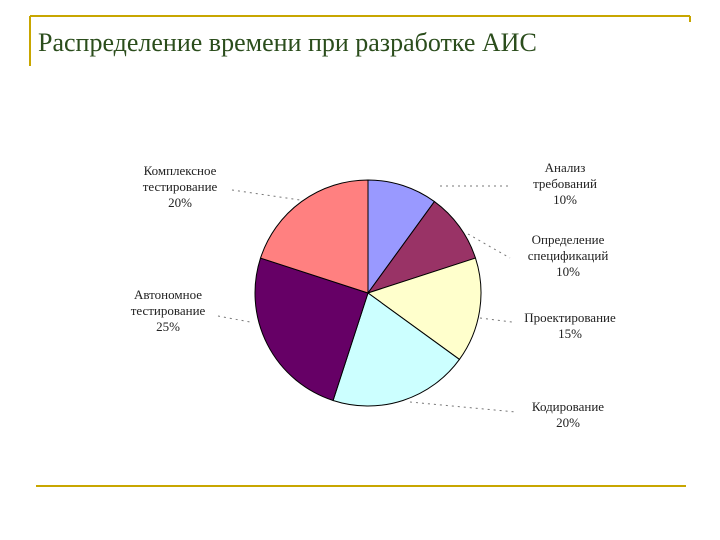 This screenshot has width=720, height=540. What do you see at coordinates (568, 271) in the screenshot?
I see `slice-2-value-label: 10%` at bounding box center [568, 271].